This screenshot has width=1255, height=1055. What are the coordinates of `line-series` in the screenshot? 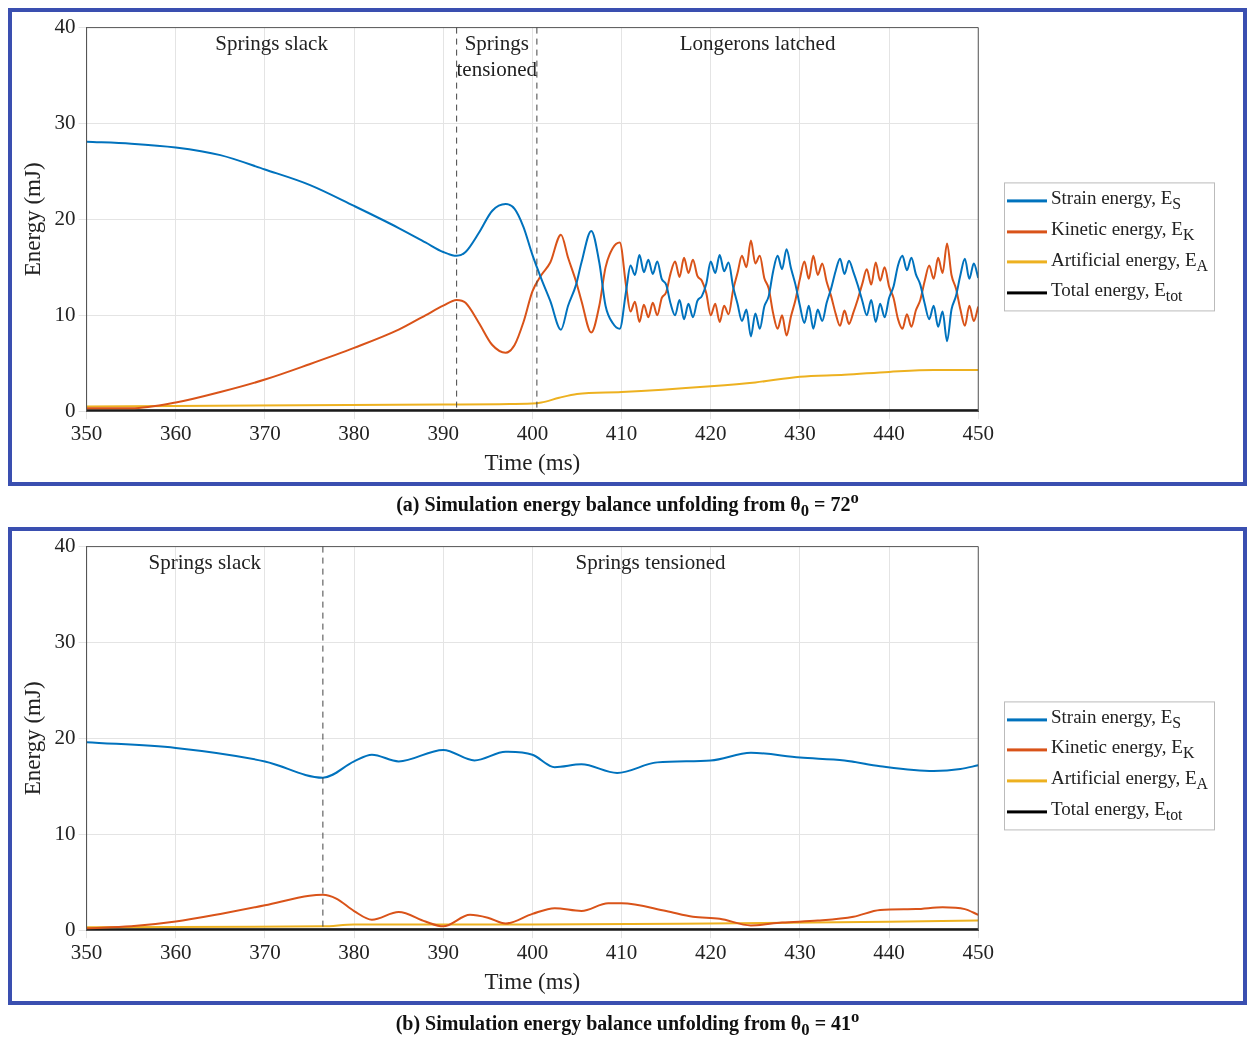 It's located at (532, 388).